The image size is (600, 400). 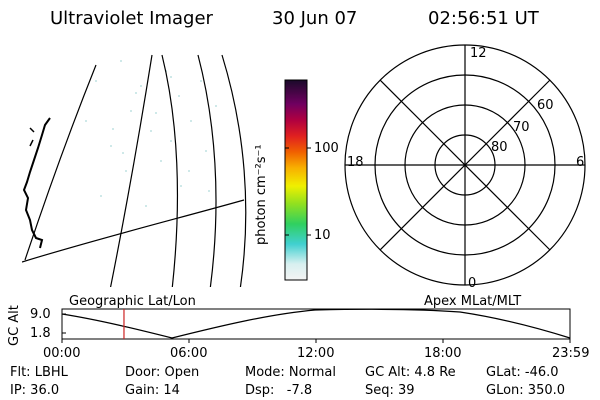 What do you see at coordinates (36, 183) in the screenshot?
I see `coastline` at bounding box center [36, 183].